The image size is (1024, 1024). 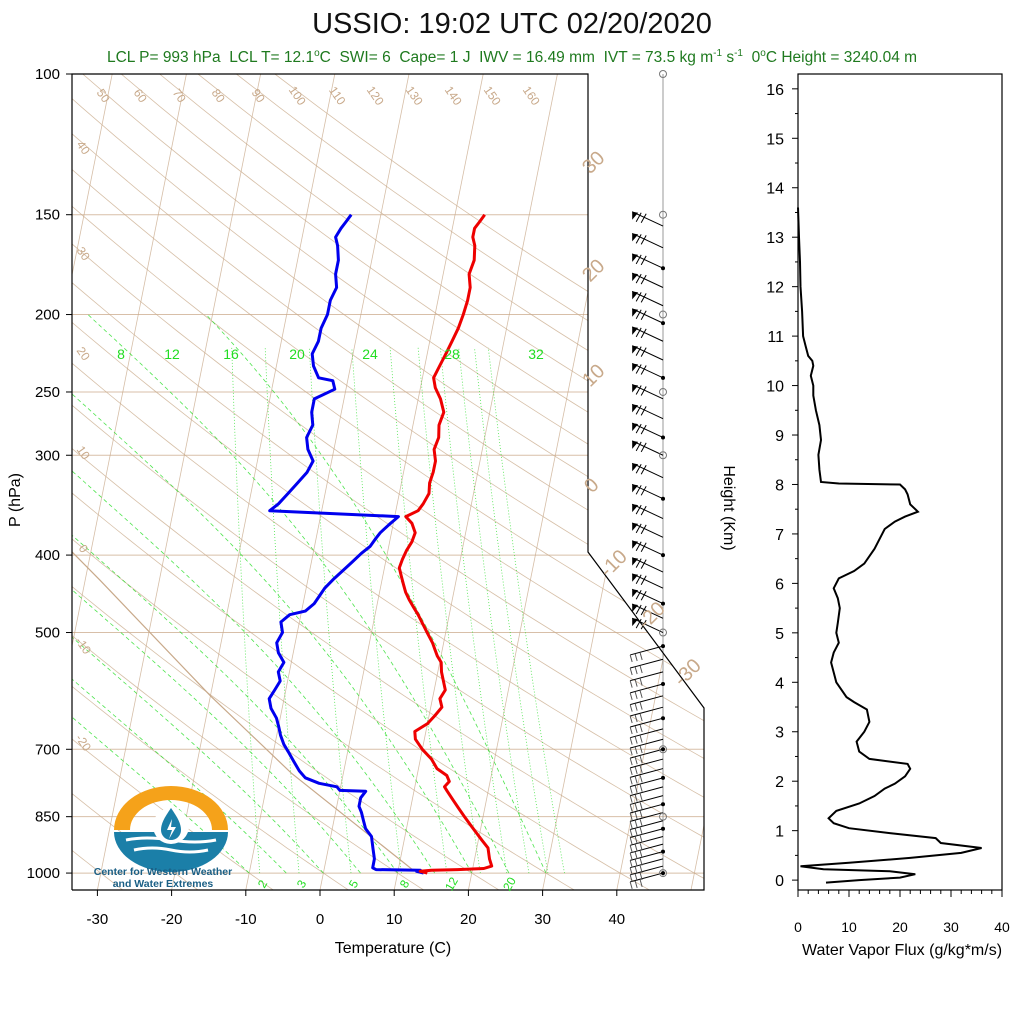 What do you see at coordinates (47, 555) in the screenshot?
I see `y-tick-label: 400` at bounding box center [47, 555].